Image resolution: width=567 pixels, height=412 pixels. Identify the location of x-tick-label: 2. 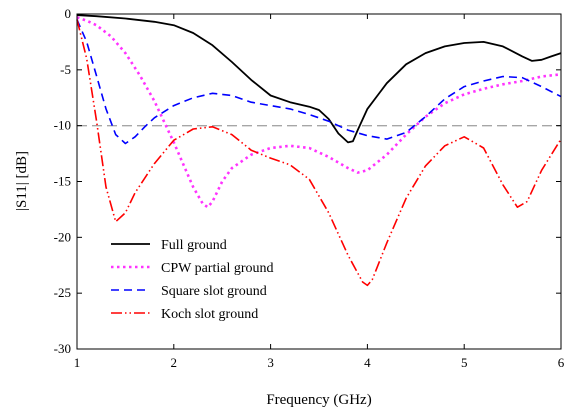
(174, 362).